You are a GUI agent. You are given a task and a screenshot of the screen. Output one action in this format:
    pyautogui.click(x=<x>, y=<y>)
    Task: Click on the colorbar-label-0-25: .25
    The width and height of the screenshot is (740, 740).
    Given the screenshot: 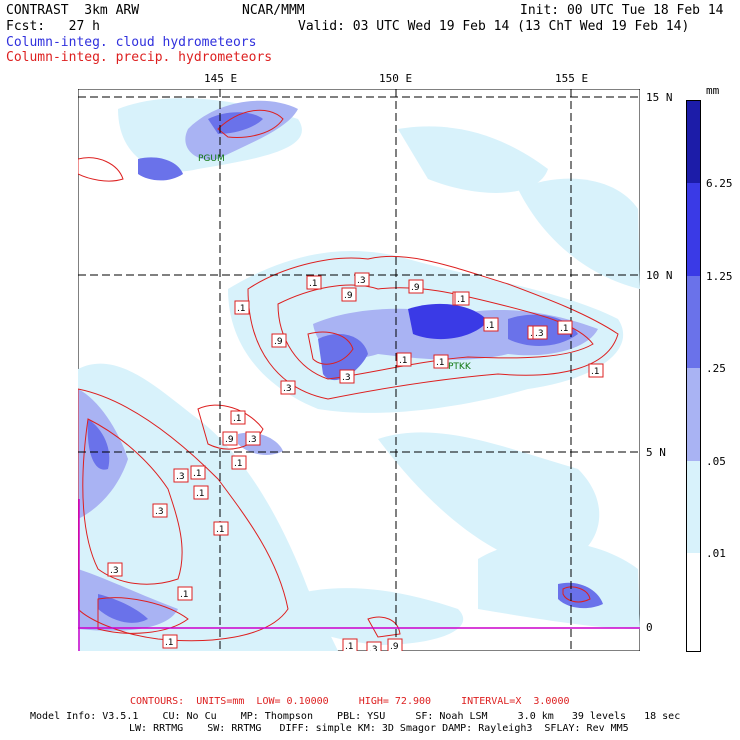 What is the action you would take?
    pyautogui.click(x=716, y=368)
    